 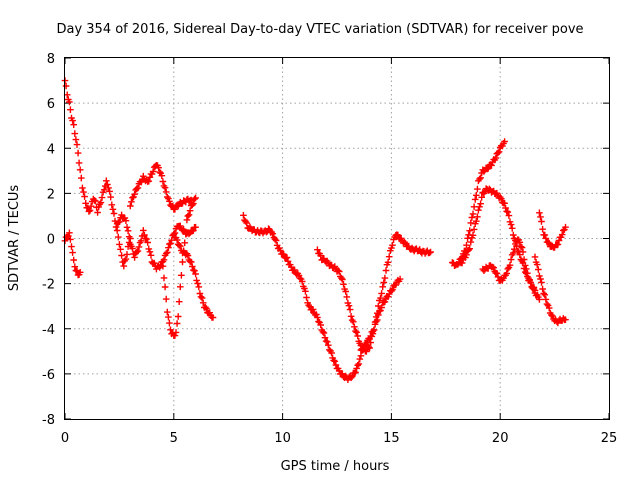 I want to click on data-series-sat-n, so click(x=550, y=290).